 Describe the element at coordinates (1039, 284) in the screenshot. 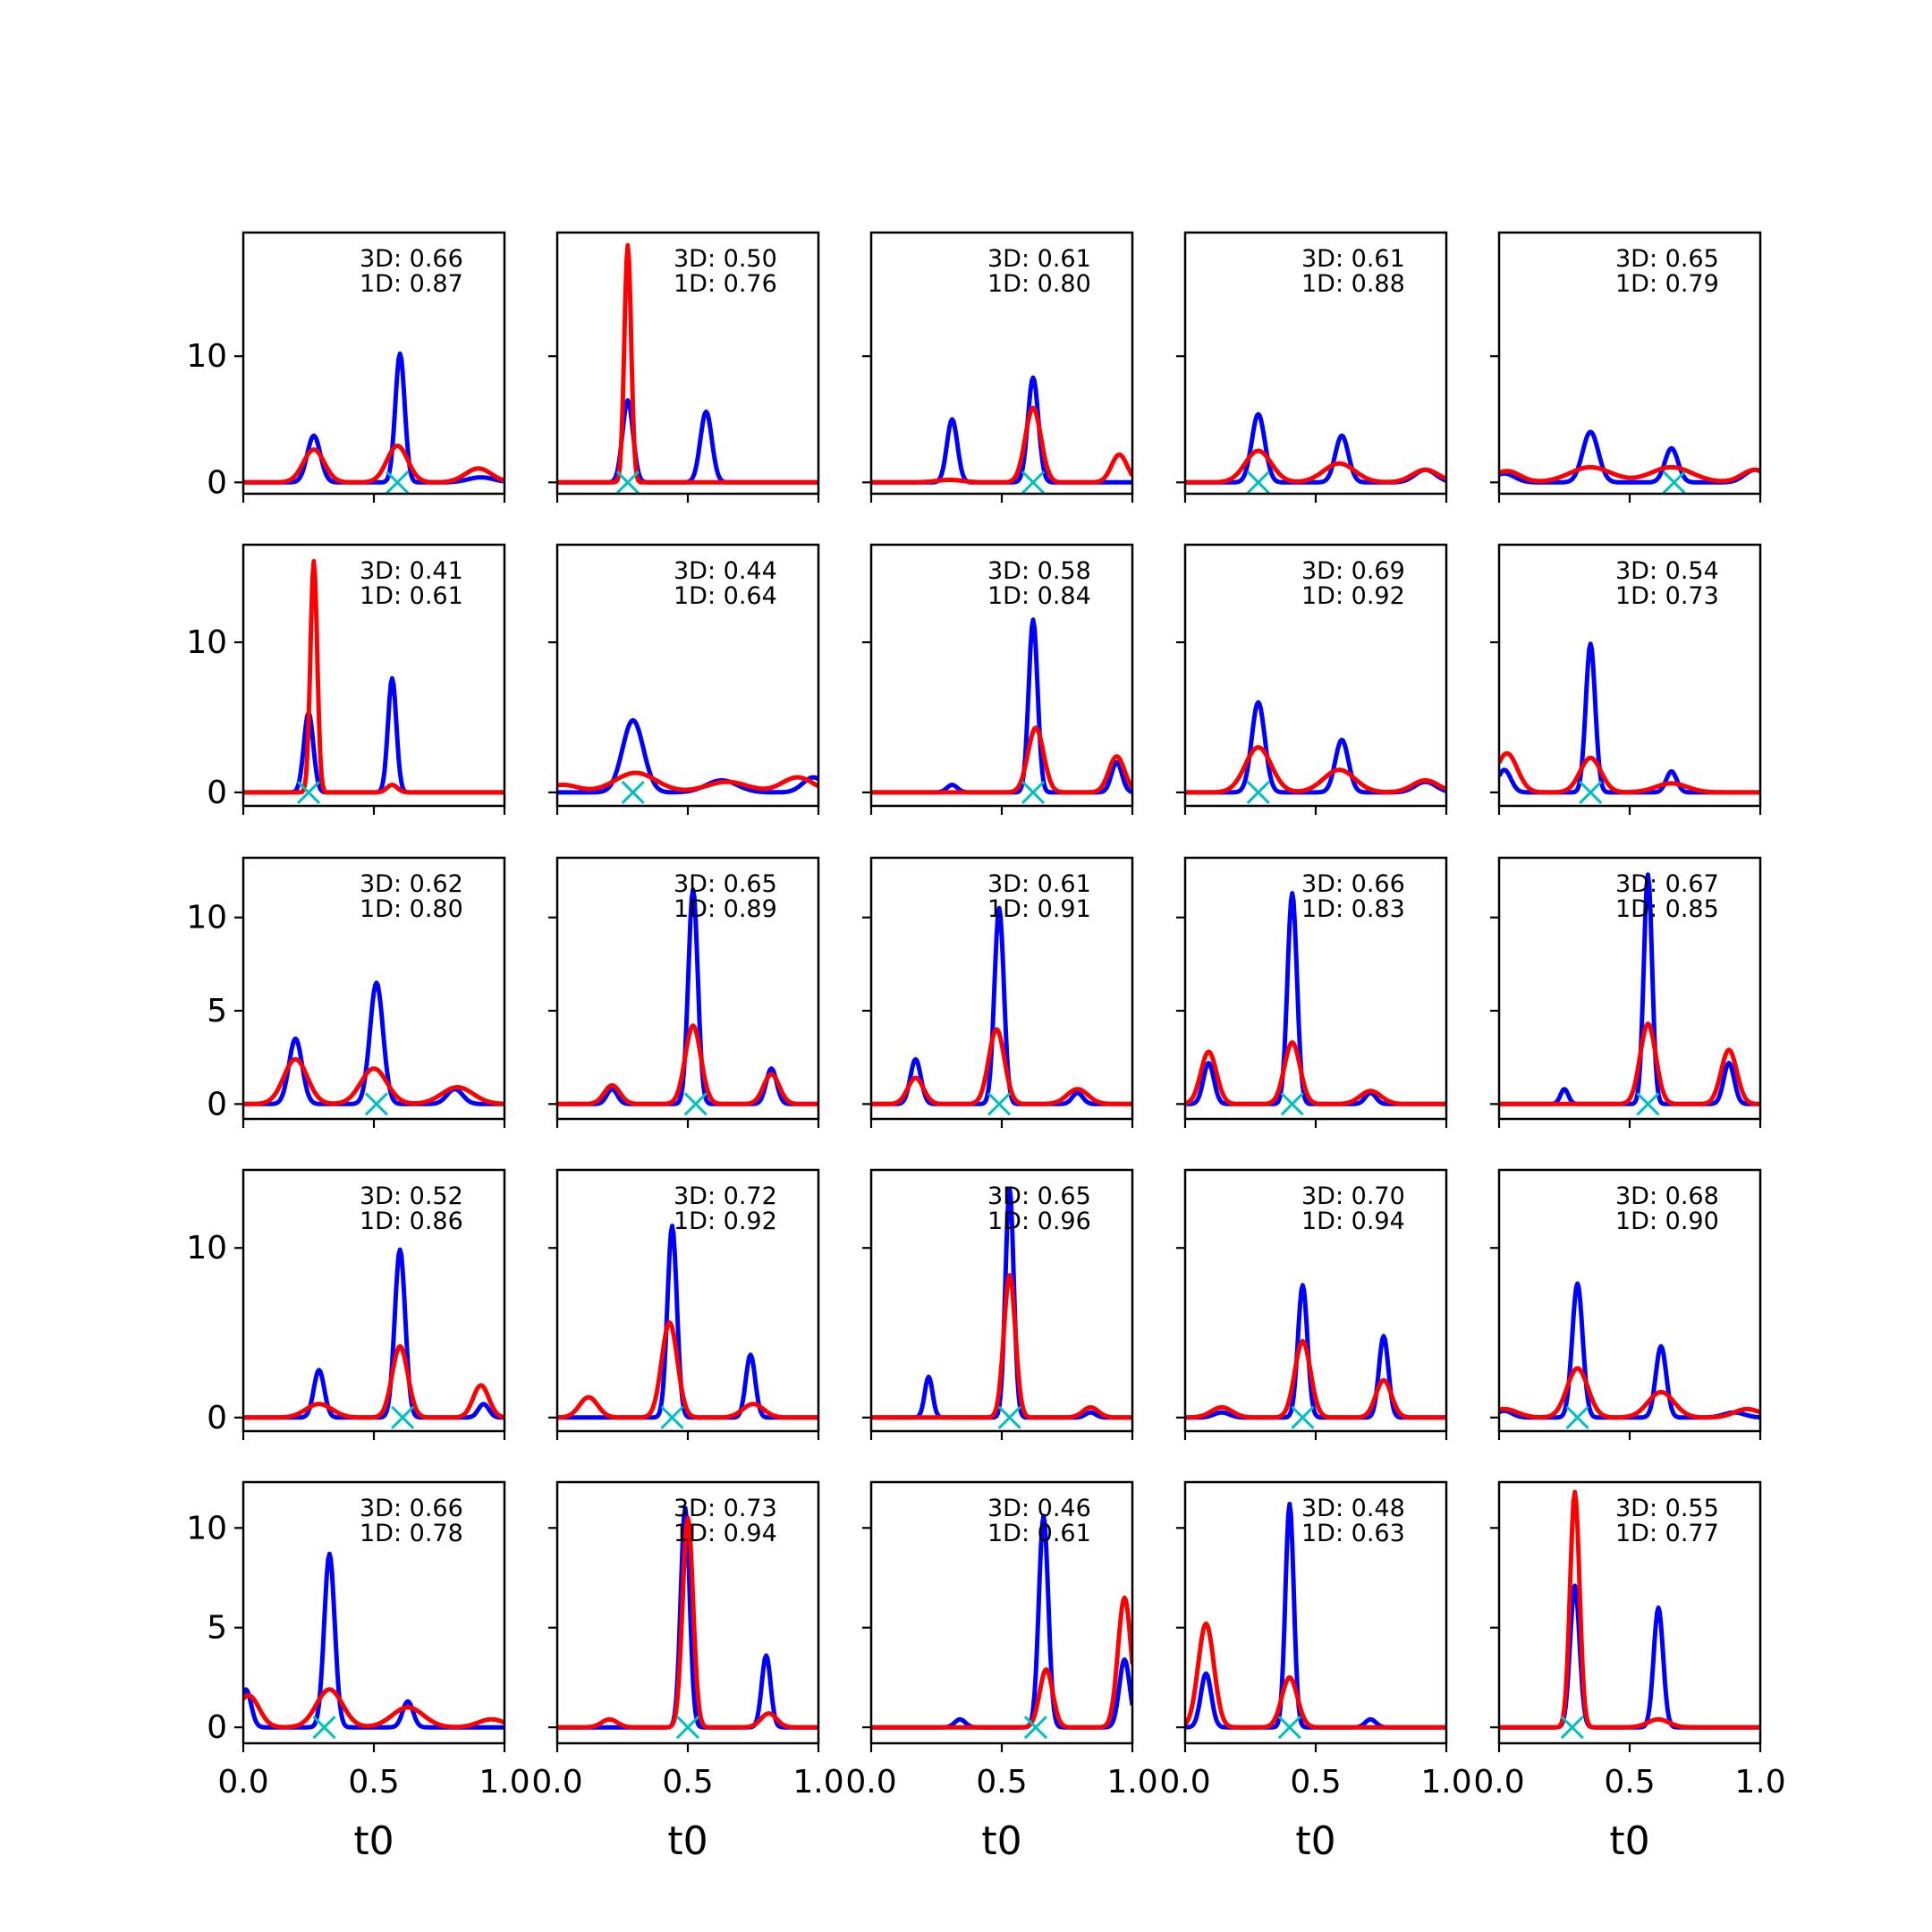

I see `score-annotation: 1D: 0.80` at that location.